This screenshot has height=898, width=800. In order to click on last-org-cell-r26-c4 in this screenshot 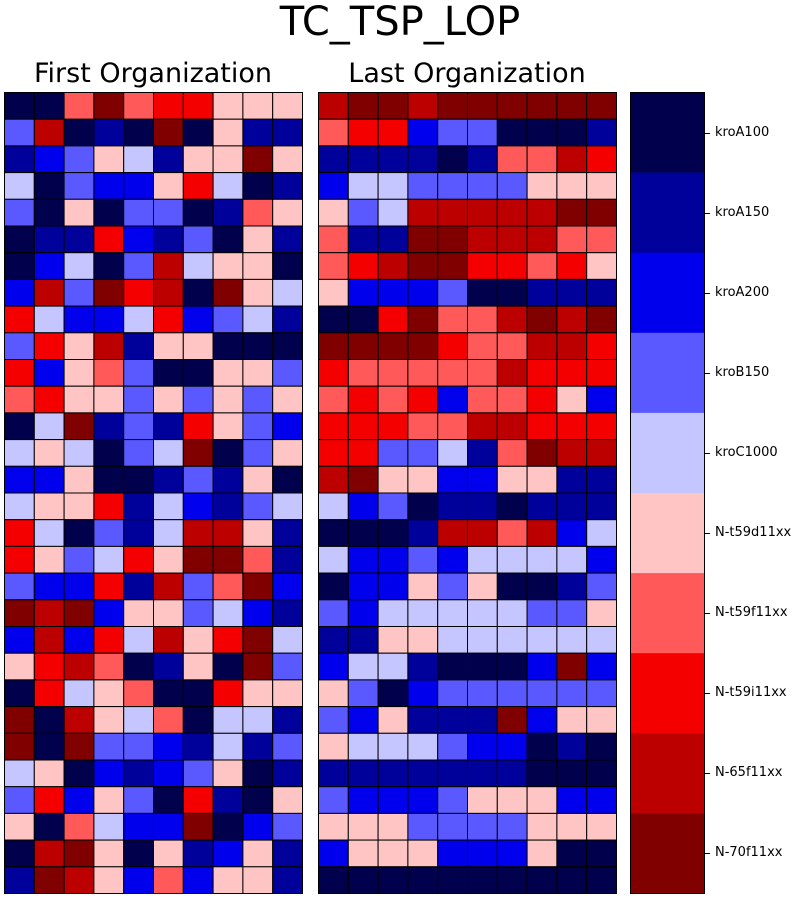, I will do `click(452, 800)`.